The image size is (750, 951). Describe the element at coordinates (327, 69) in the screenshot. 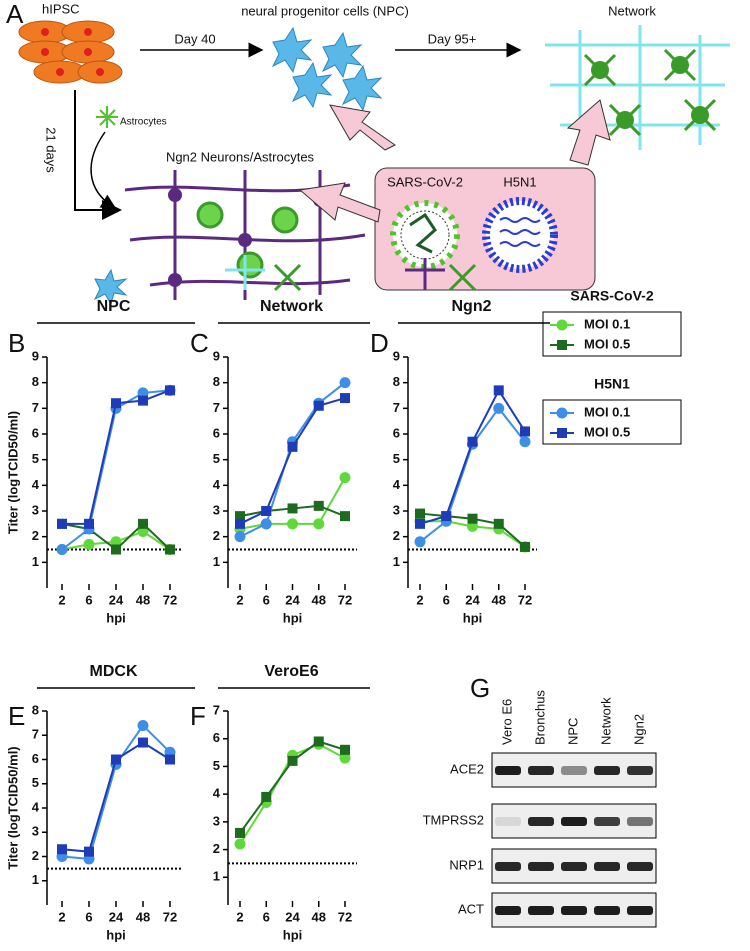

I see `npc-cells` at that location.